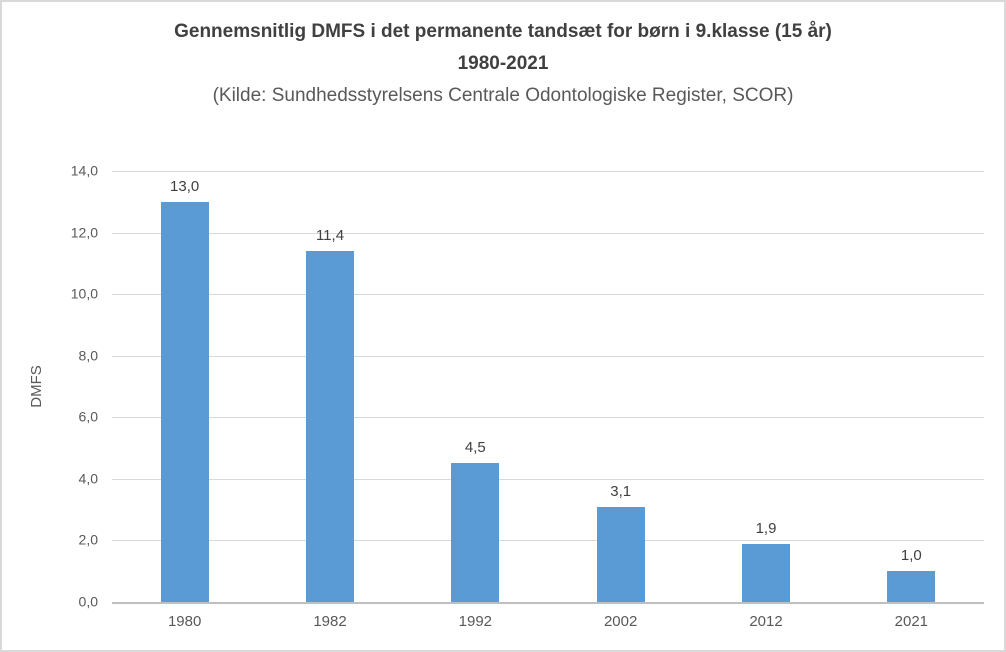 The width and height of the screenshot is (1006, 652). I want to click on y-axis-title: DMFS, so click(36, 386).